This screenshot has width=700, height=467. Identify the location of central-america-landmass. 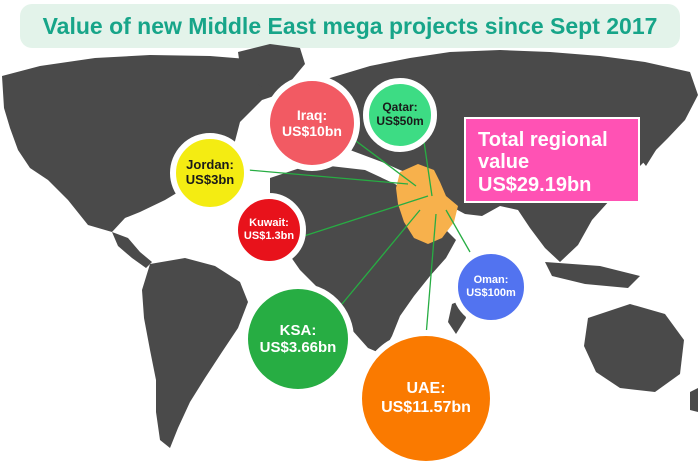
(132, 250).